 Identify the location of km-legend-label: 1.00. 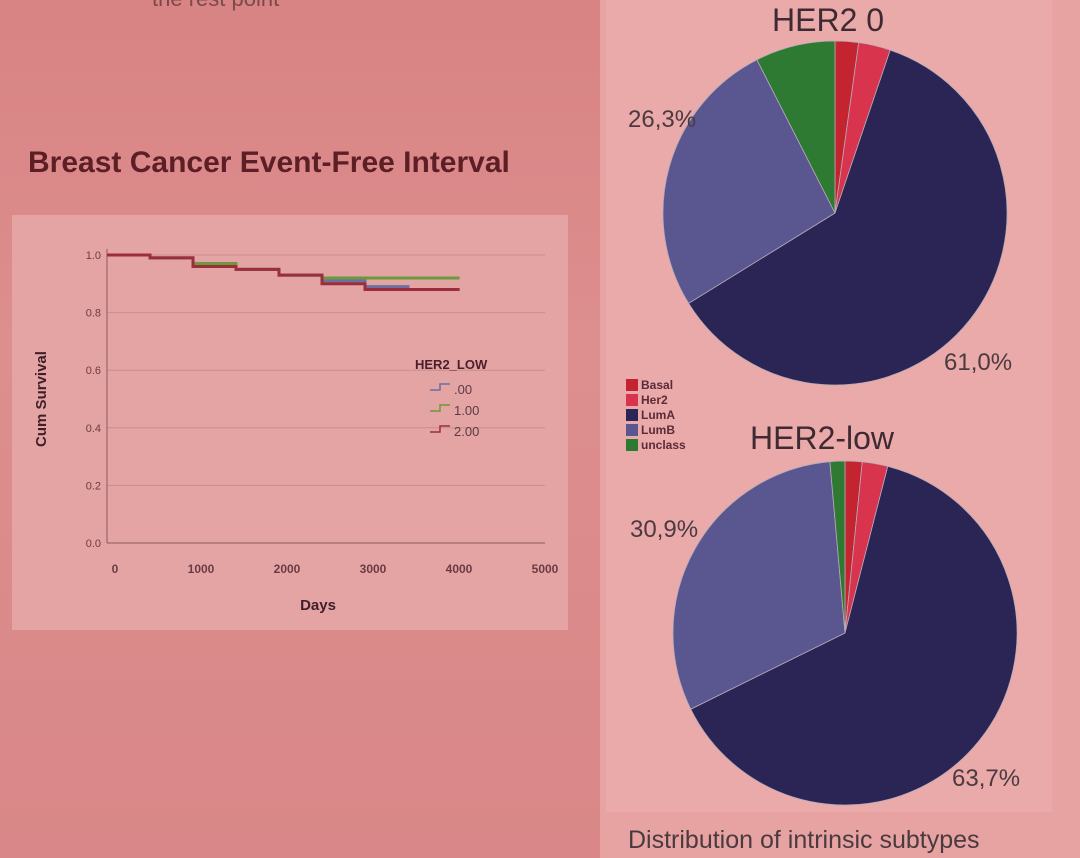
(466, 410).